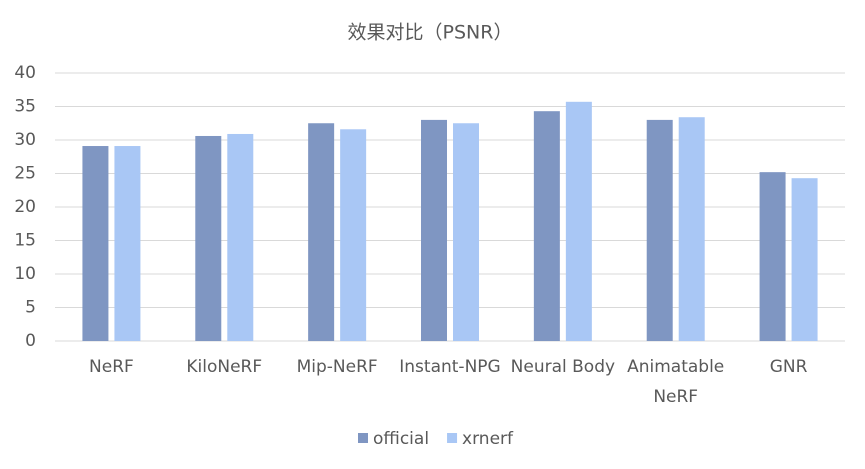 The height and width of the screenshot is (469, 865). Describe the element at coordinates (25, 107) in the screenshot. I see `y-tick-label: 35` at that location.